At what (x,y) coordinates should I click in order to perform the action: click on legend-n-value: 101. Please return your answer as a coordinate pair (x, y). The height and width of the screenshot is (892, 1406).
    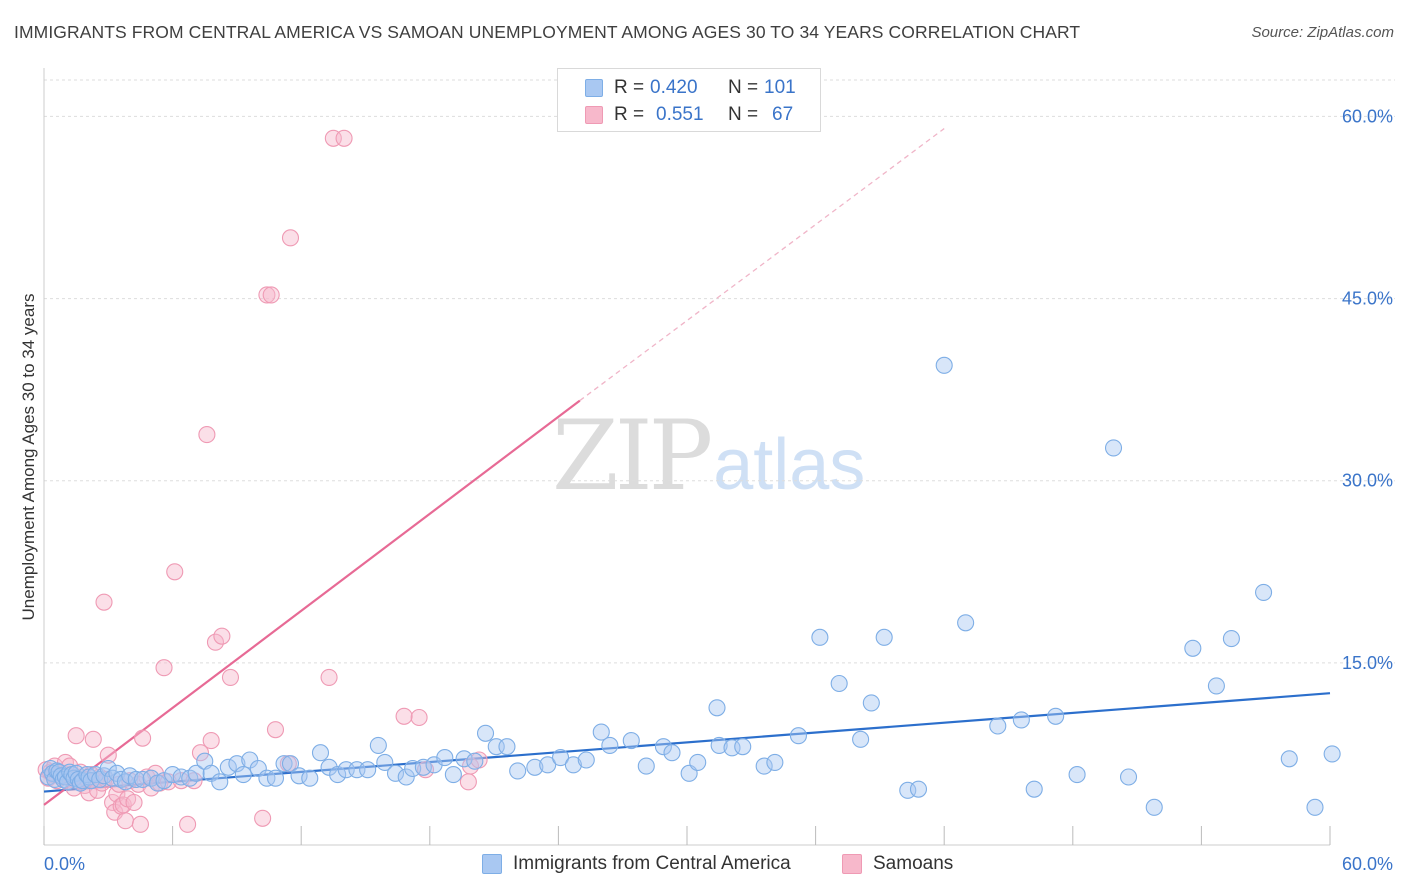
    Looking at the image, I should click on (780, 87).